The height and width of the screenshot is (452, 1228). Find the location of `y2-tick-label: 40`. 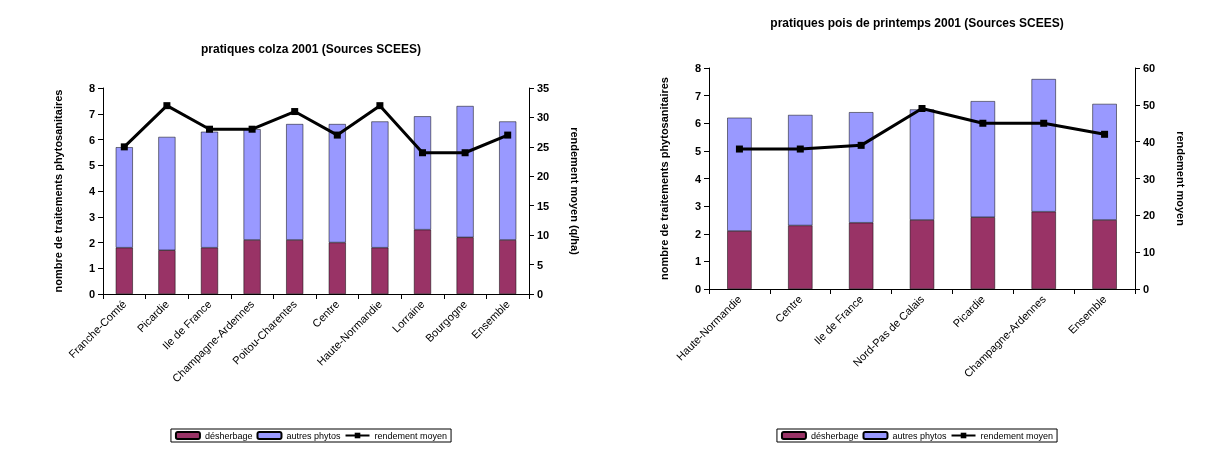

y2-tick-label: 40 is located at coordinates (1149, 141).